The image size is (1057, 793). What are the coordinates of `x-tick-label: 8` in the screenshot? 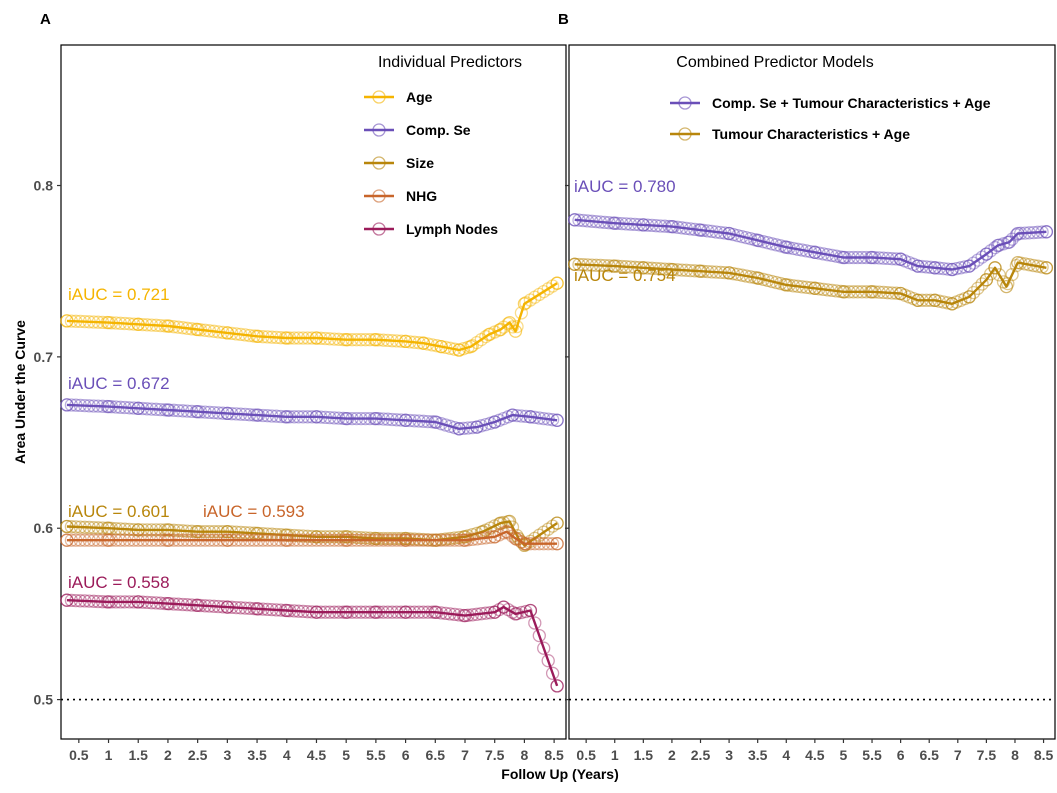 It's located at (1015, 755).